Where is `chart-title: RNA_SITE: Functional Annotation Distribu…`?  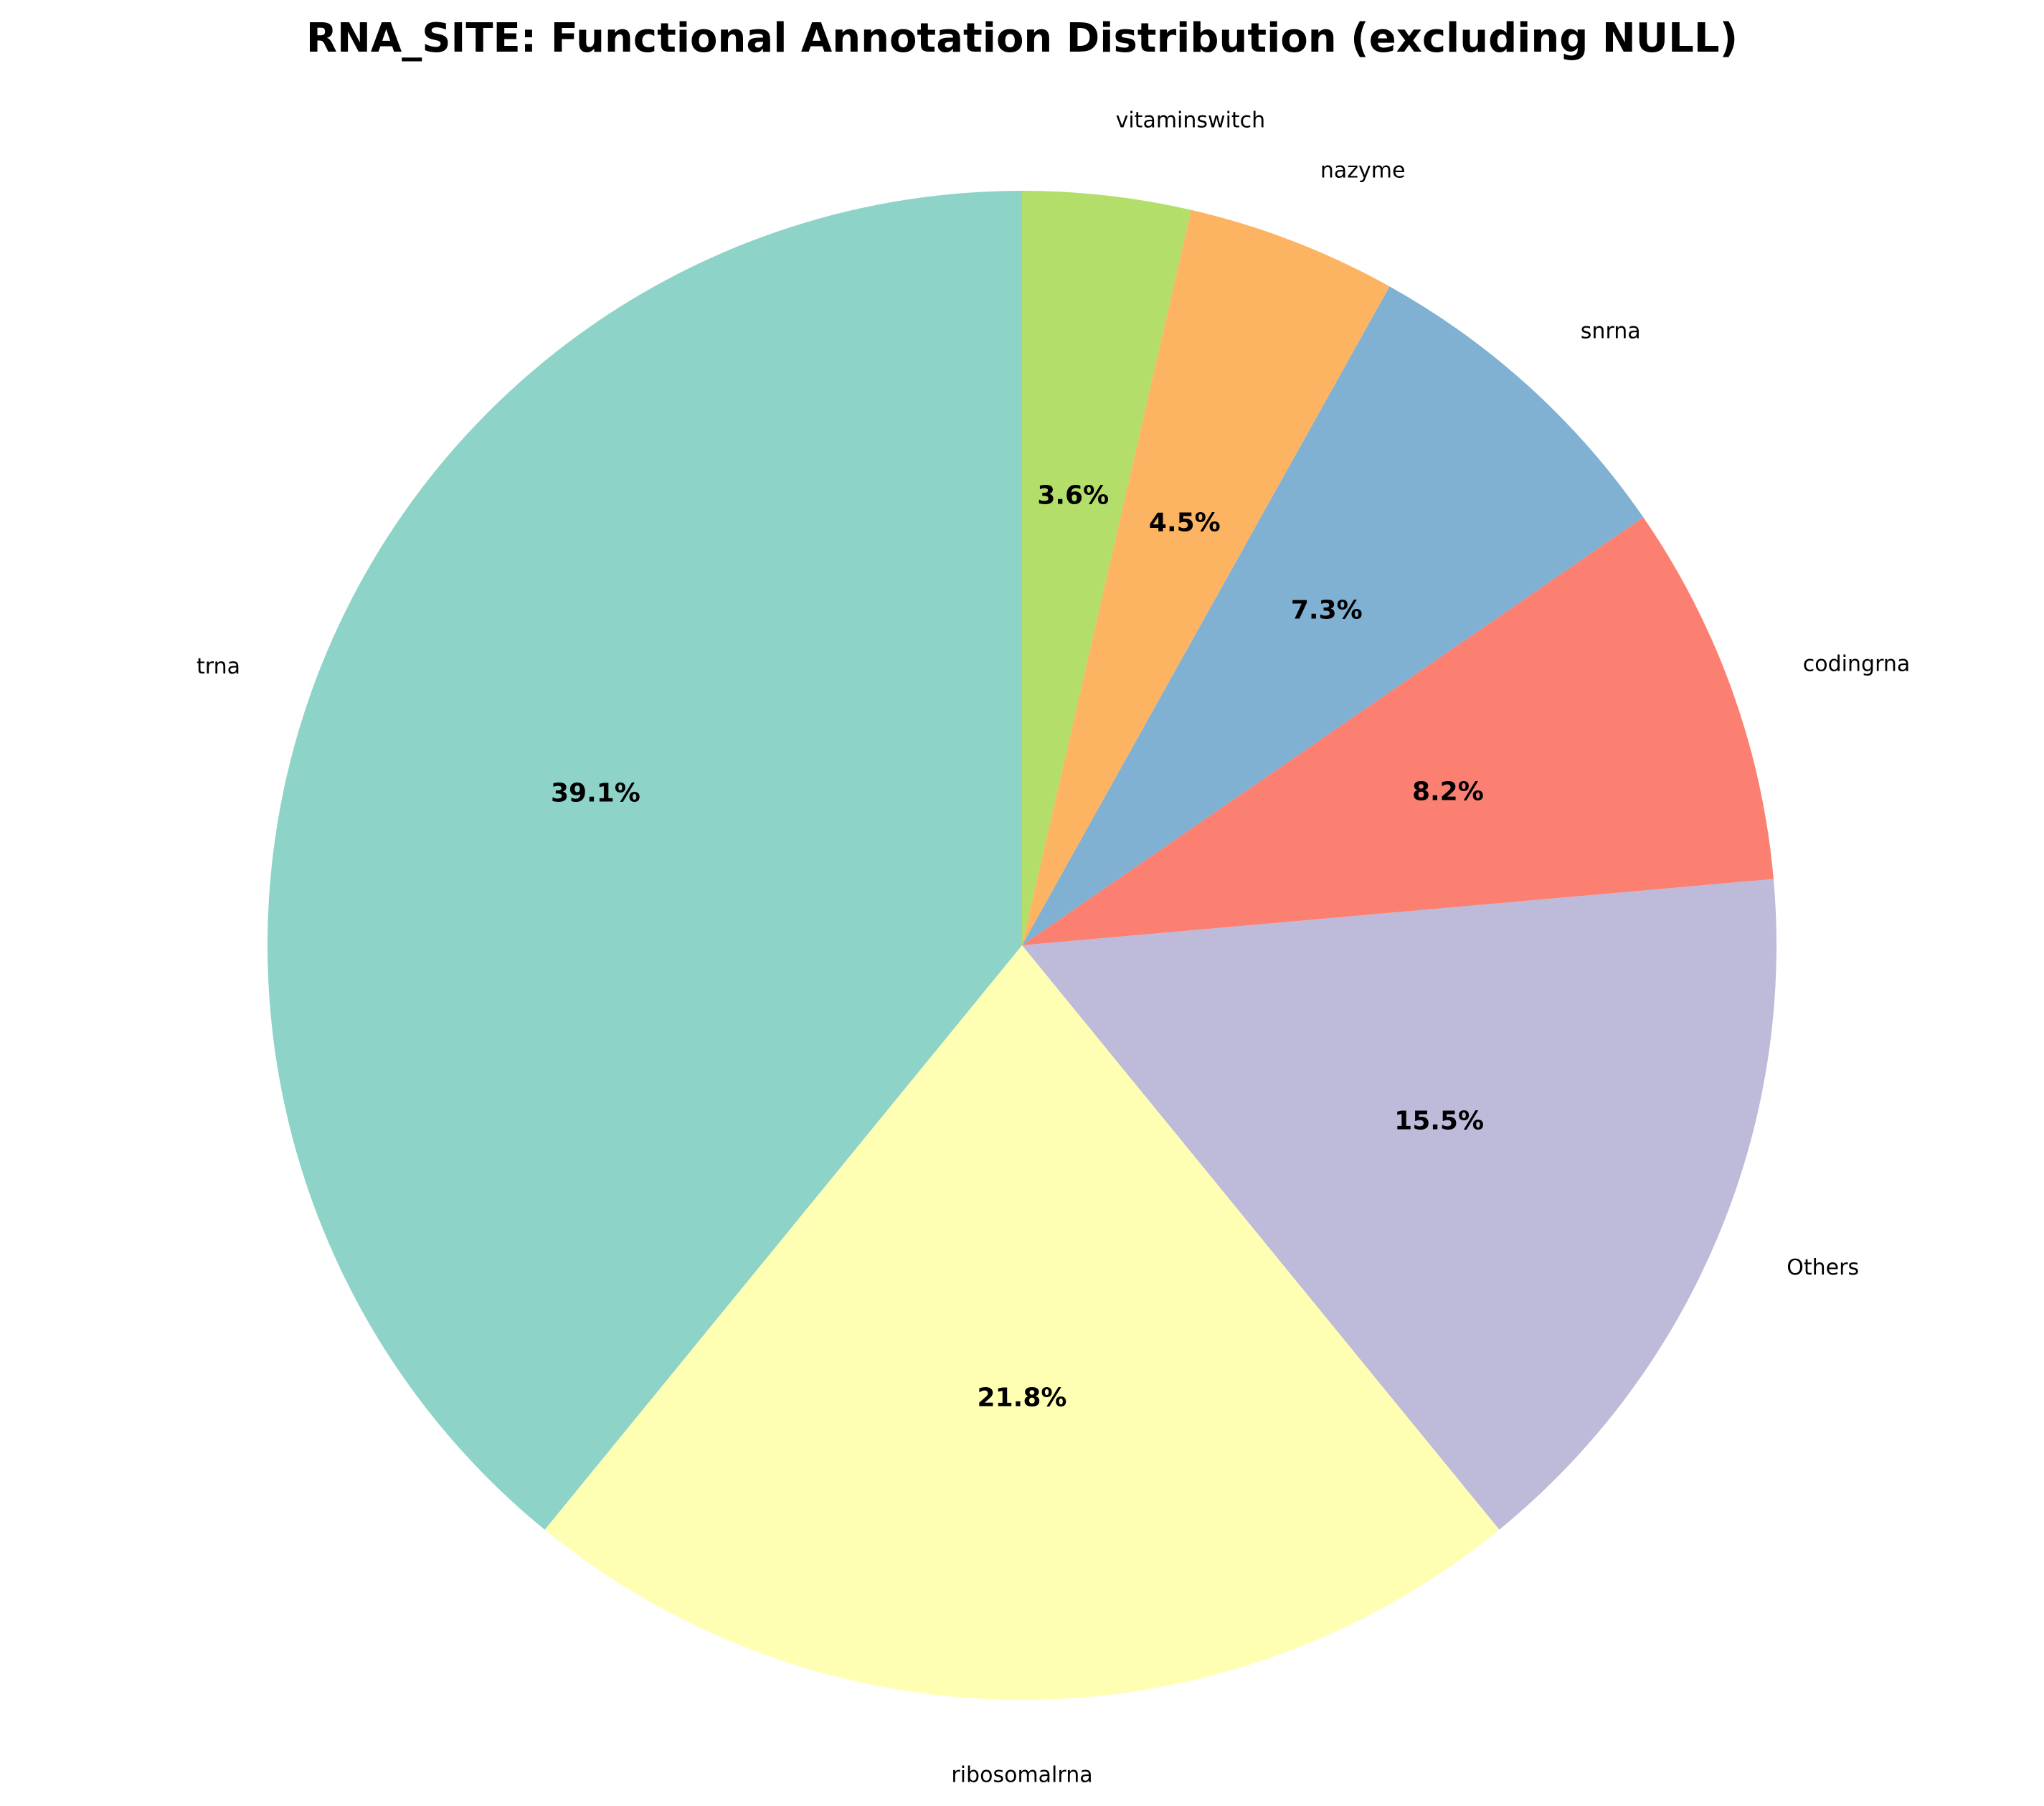
chart-title: RNA_SITE: Functional Annotation Distribu… is located at coordinates (1022, 38).